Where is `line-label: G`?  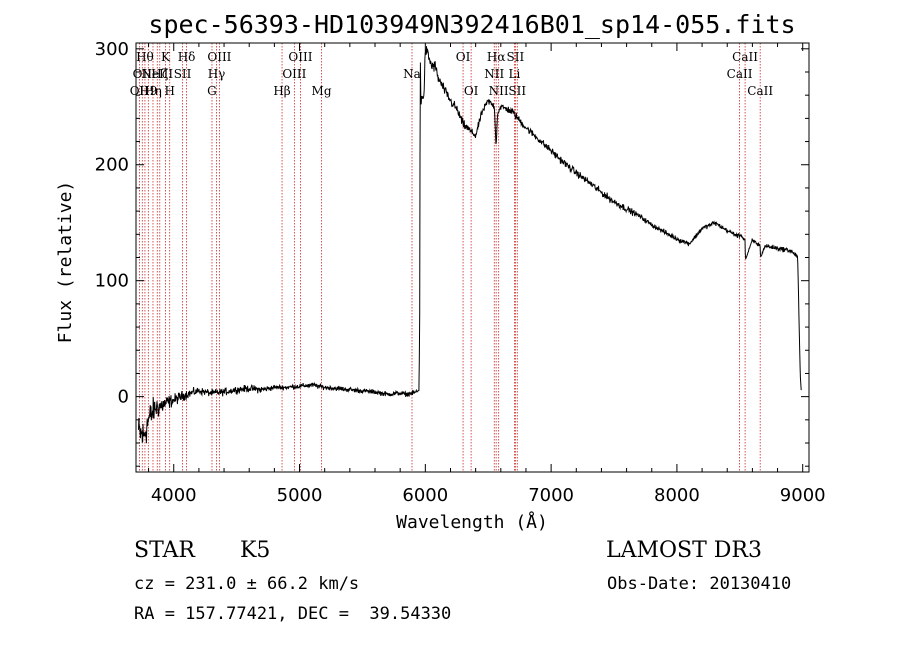
line-label: G is located at coordinates (212, 91).